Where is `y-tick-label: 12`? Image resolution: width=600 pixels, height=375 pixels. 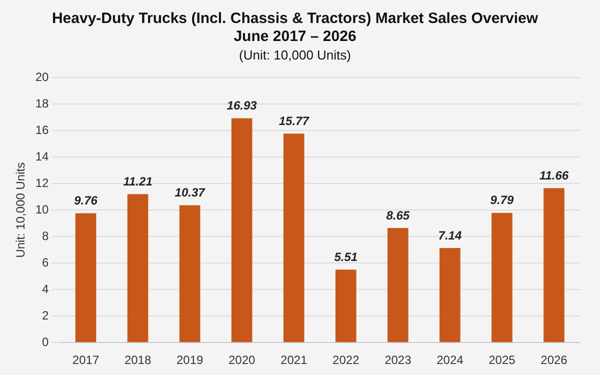
y-tick-label: 12 is located at coordinates (42, 183).